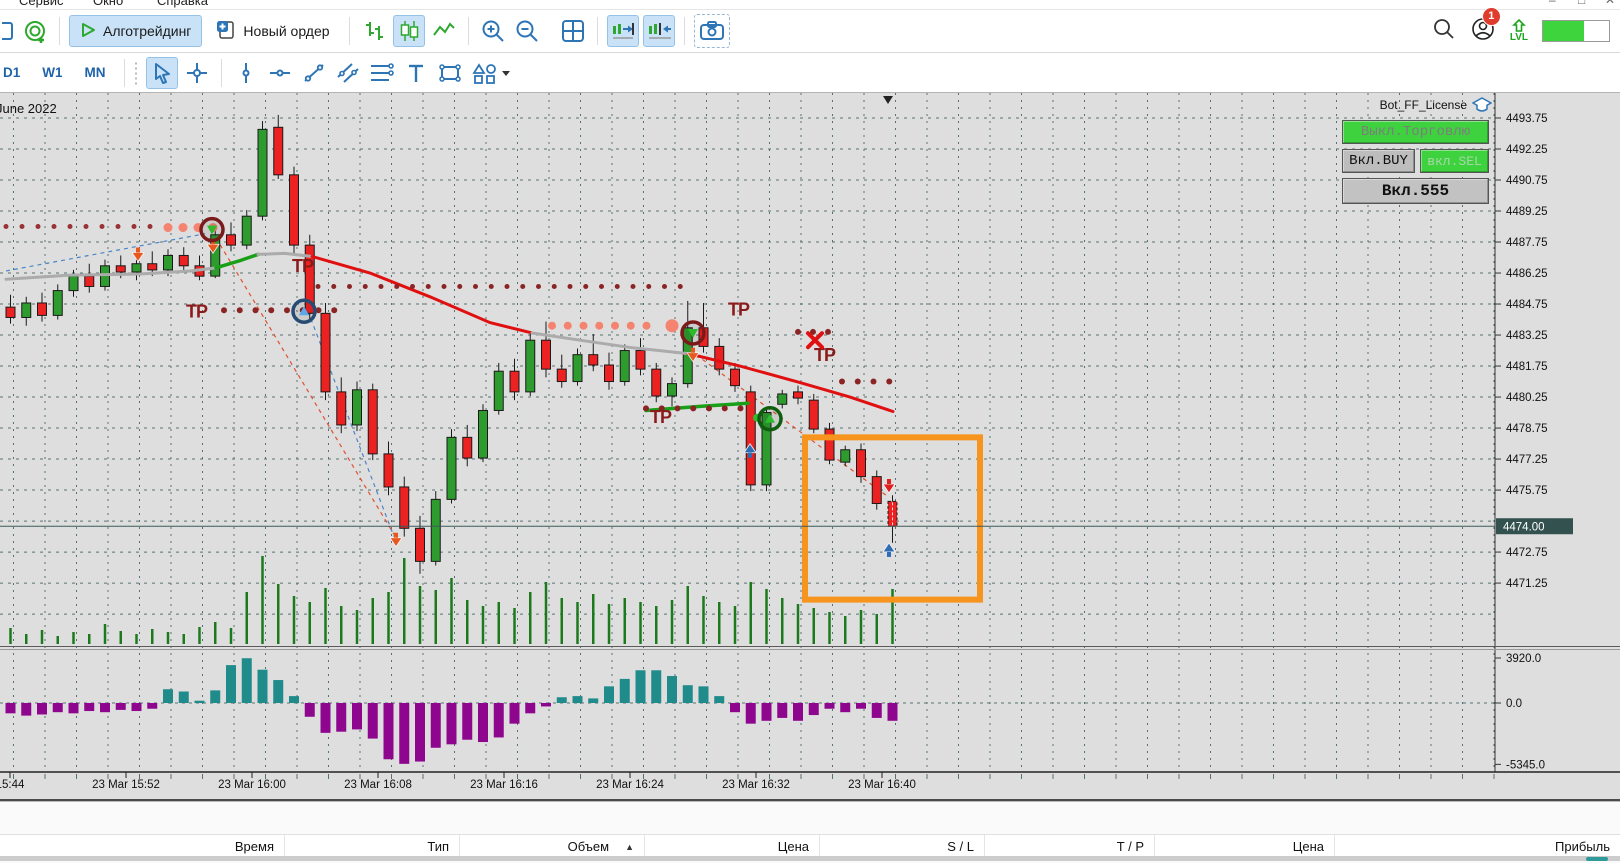 The image size is (1620, 863). I want to click on timeframe-mn: MN, so click(95, 72).